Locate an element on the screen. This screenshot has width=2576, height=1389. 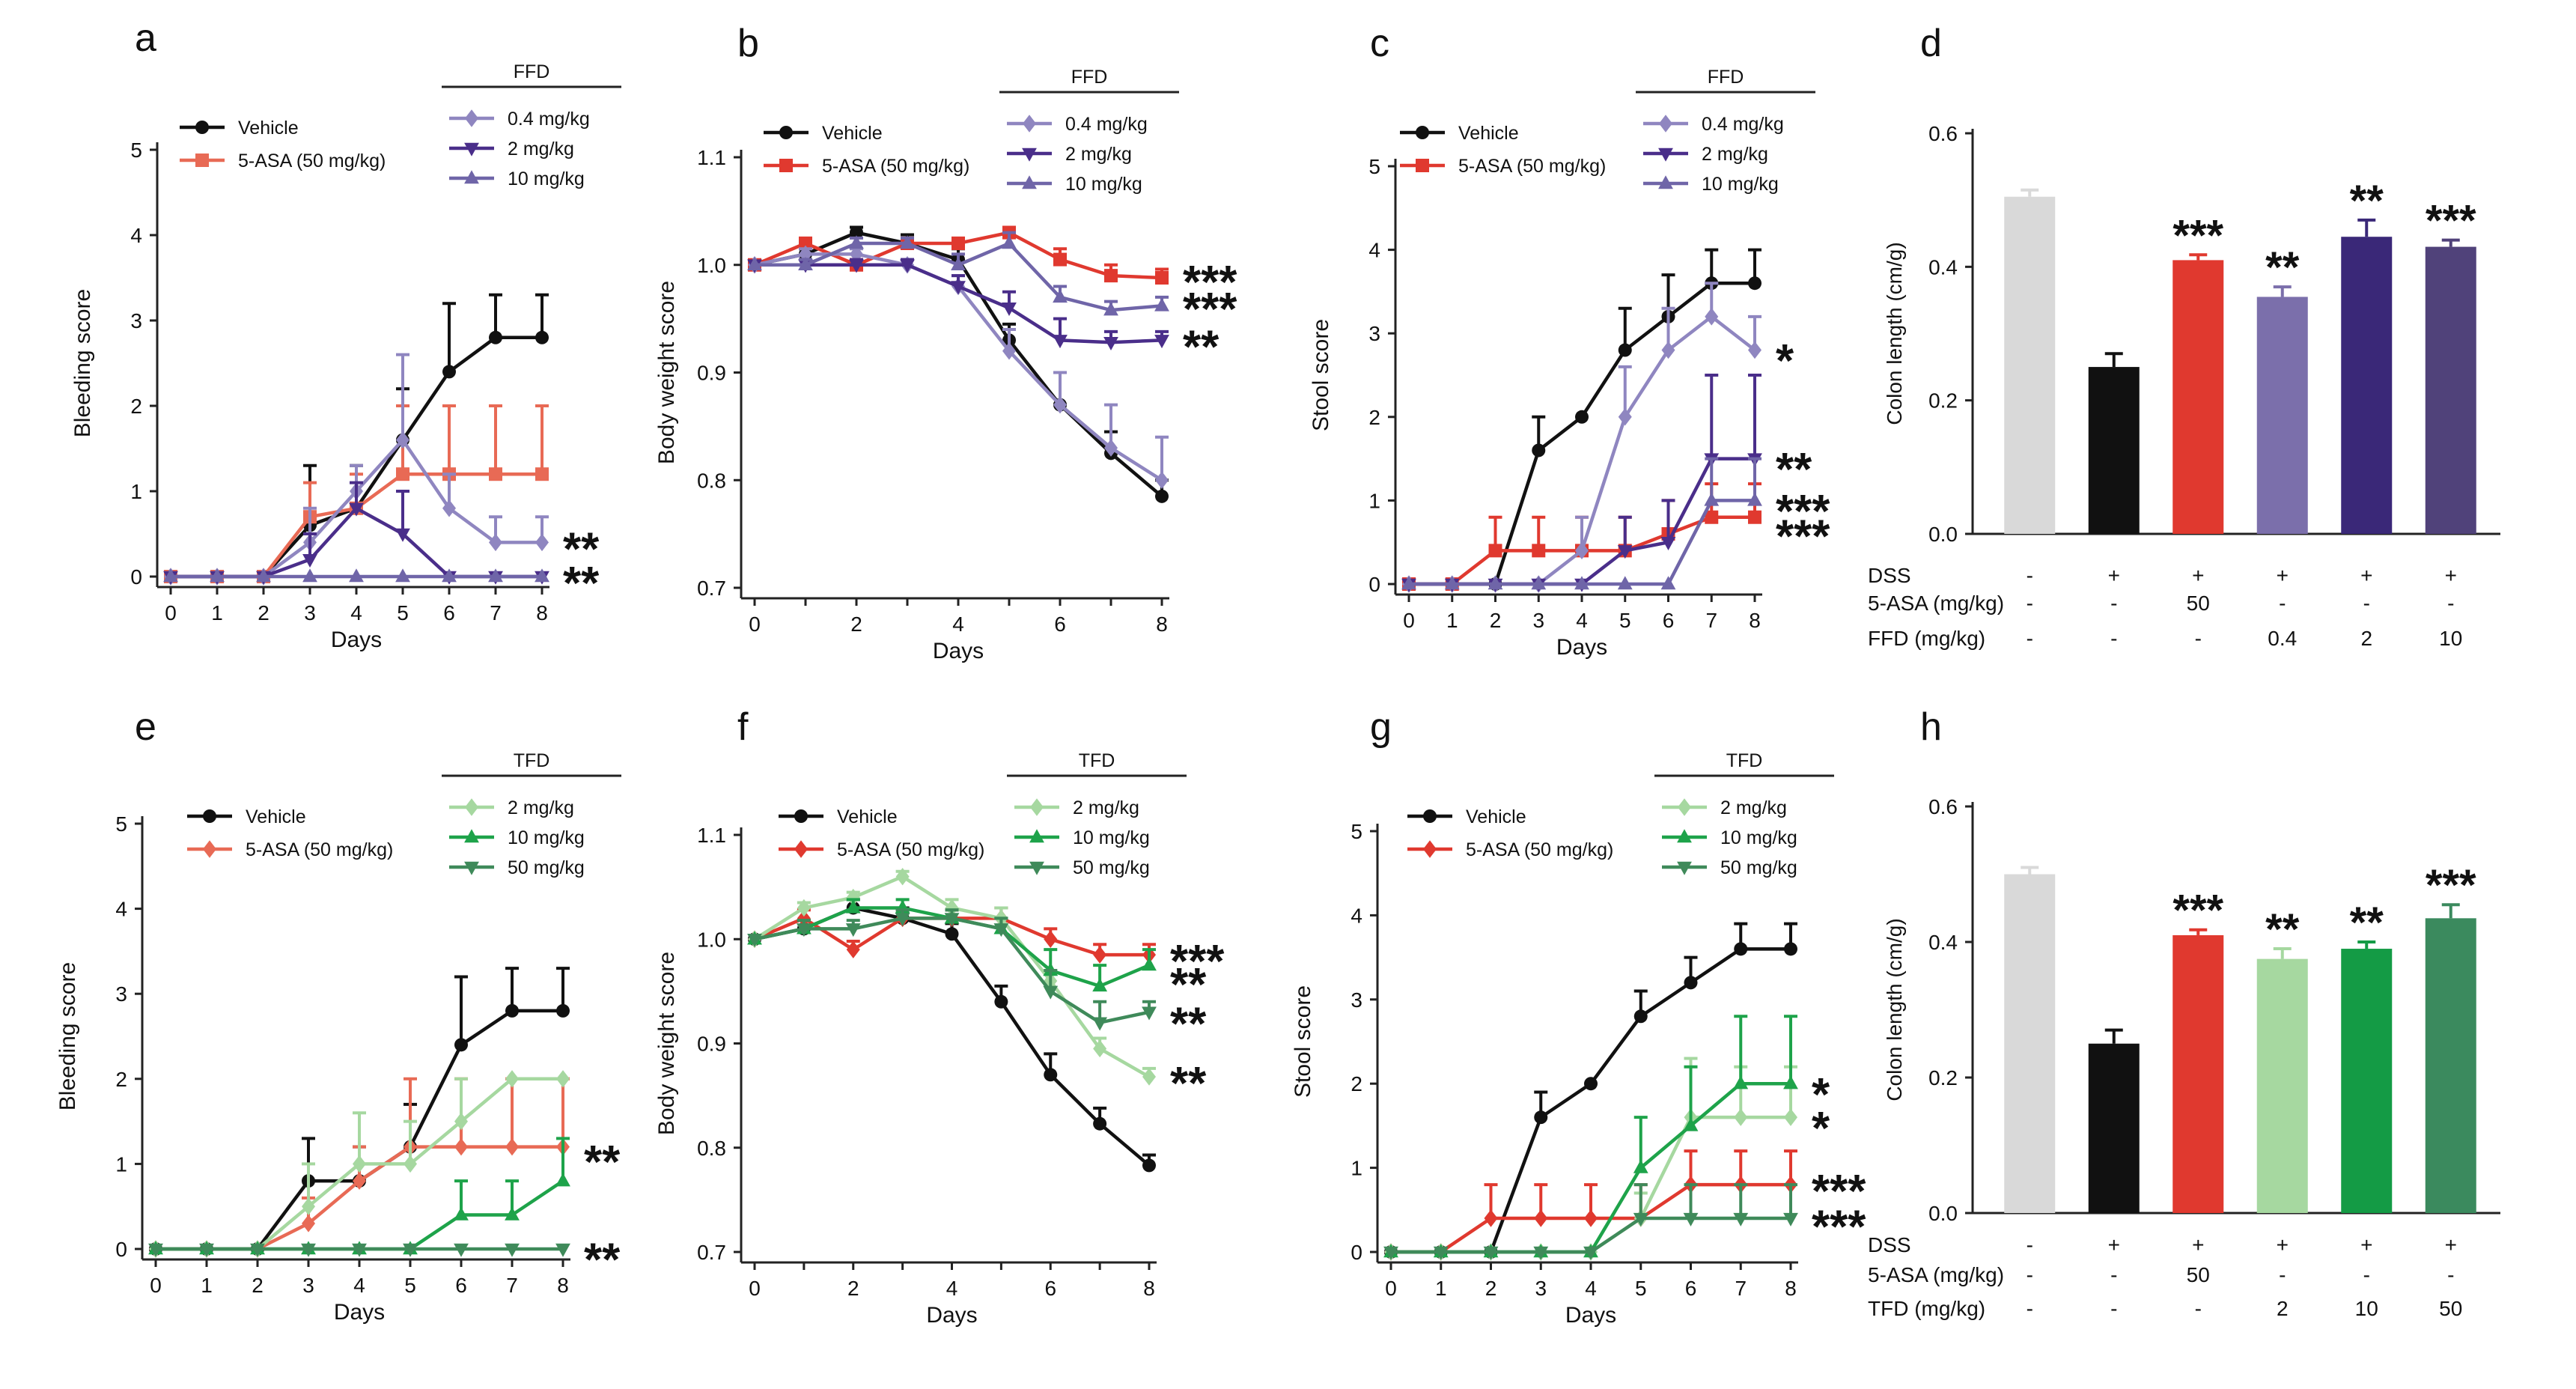
y-tick-label-c: 1 is located at coordinates (1374, 500).